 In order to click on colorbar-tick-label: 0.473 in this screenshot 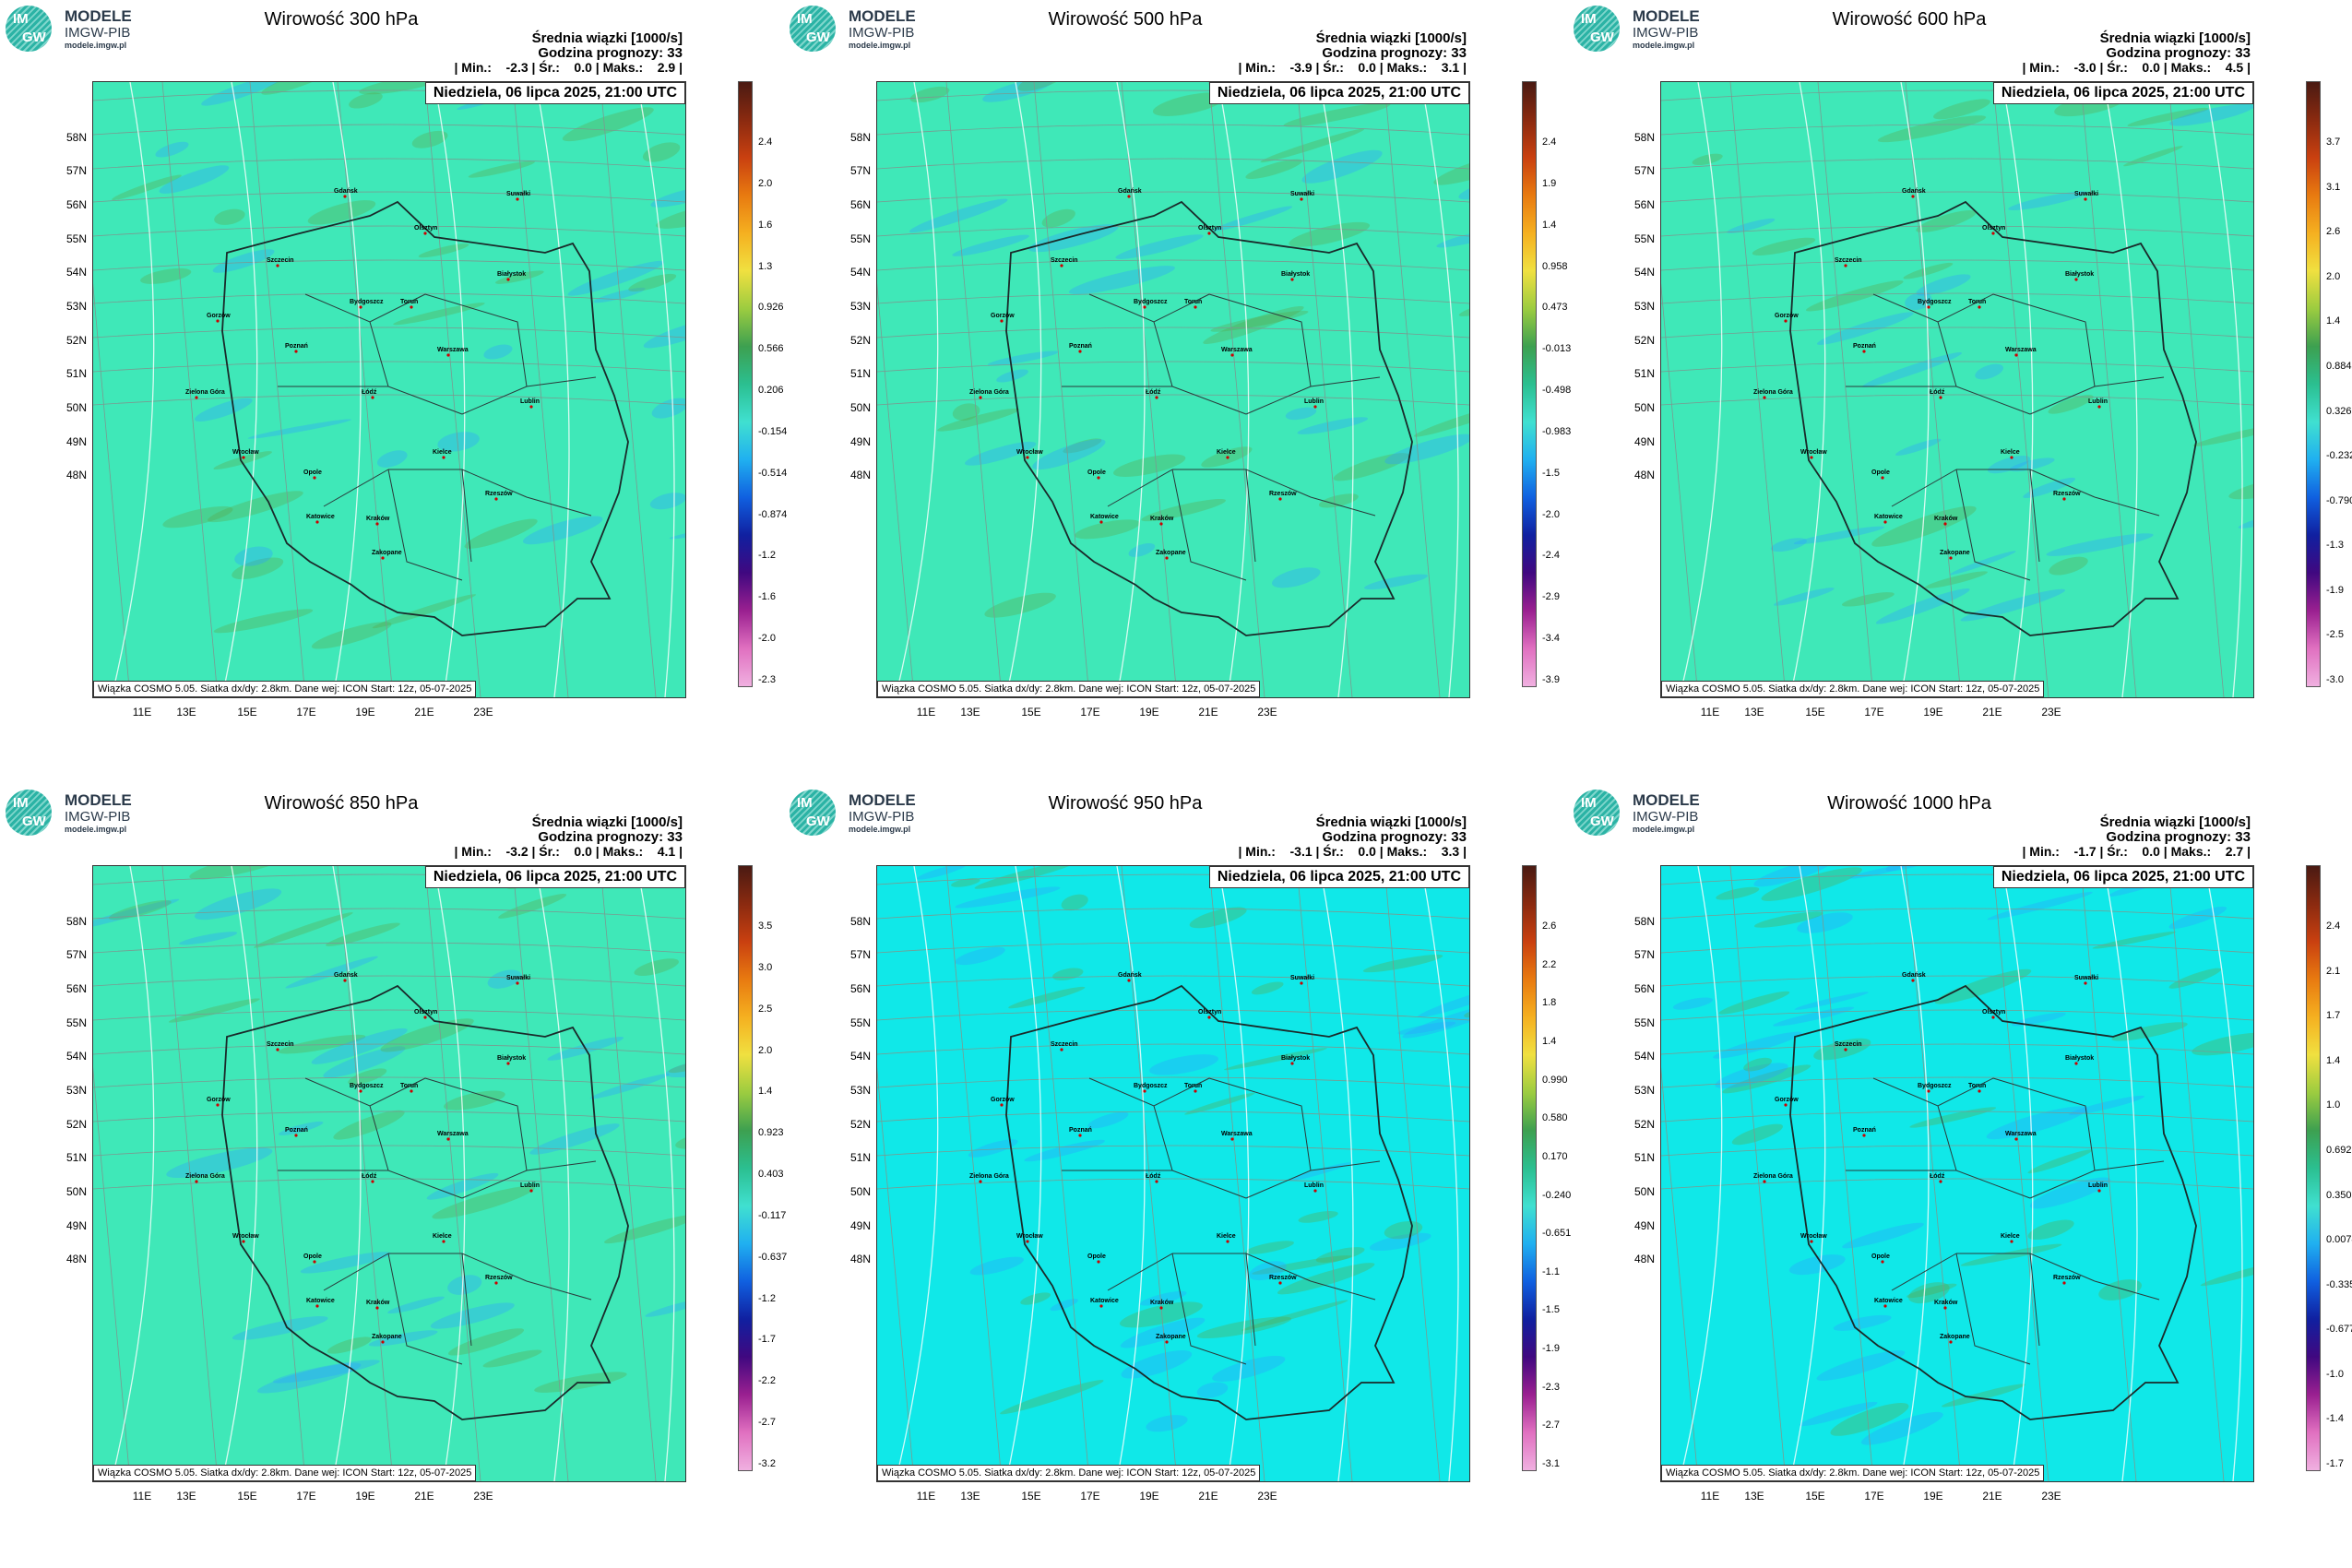, I will do `click(1555, 308)`.